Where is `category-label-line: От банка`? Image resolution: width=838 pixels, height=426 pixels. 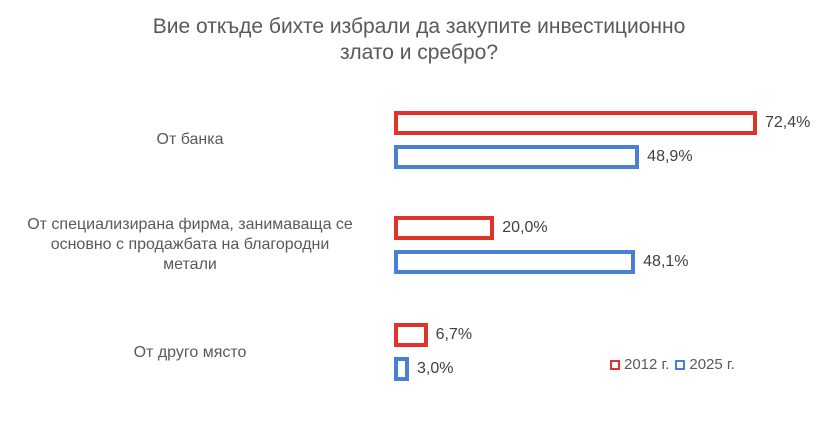 category-label-line: От банка is located at coordinates (190, 139).